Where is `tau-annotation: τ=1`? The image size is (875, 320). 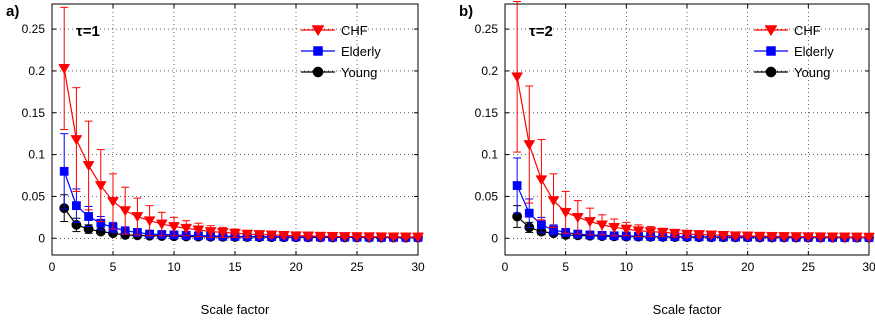
tau-annotation: τ=1 is located at coordinates (88, 31).